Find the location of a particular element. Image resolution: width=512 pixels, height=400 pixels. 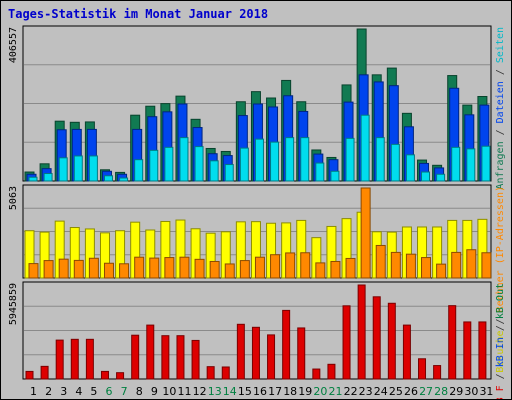

day-label-20: 20 is located at coordinates (320, 391).